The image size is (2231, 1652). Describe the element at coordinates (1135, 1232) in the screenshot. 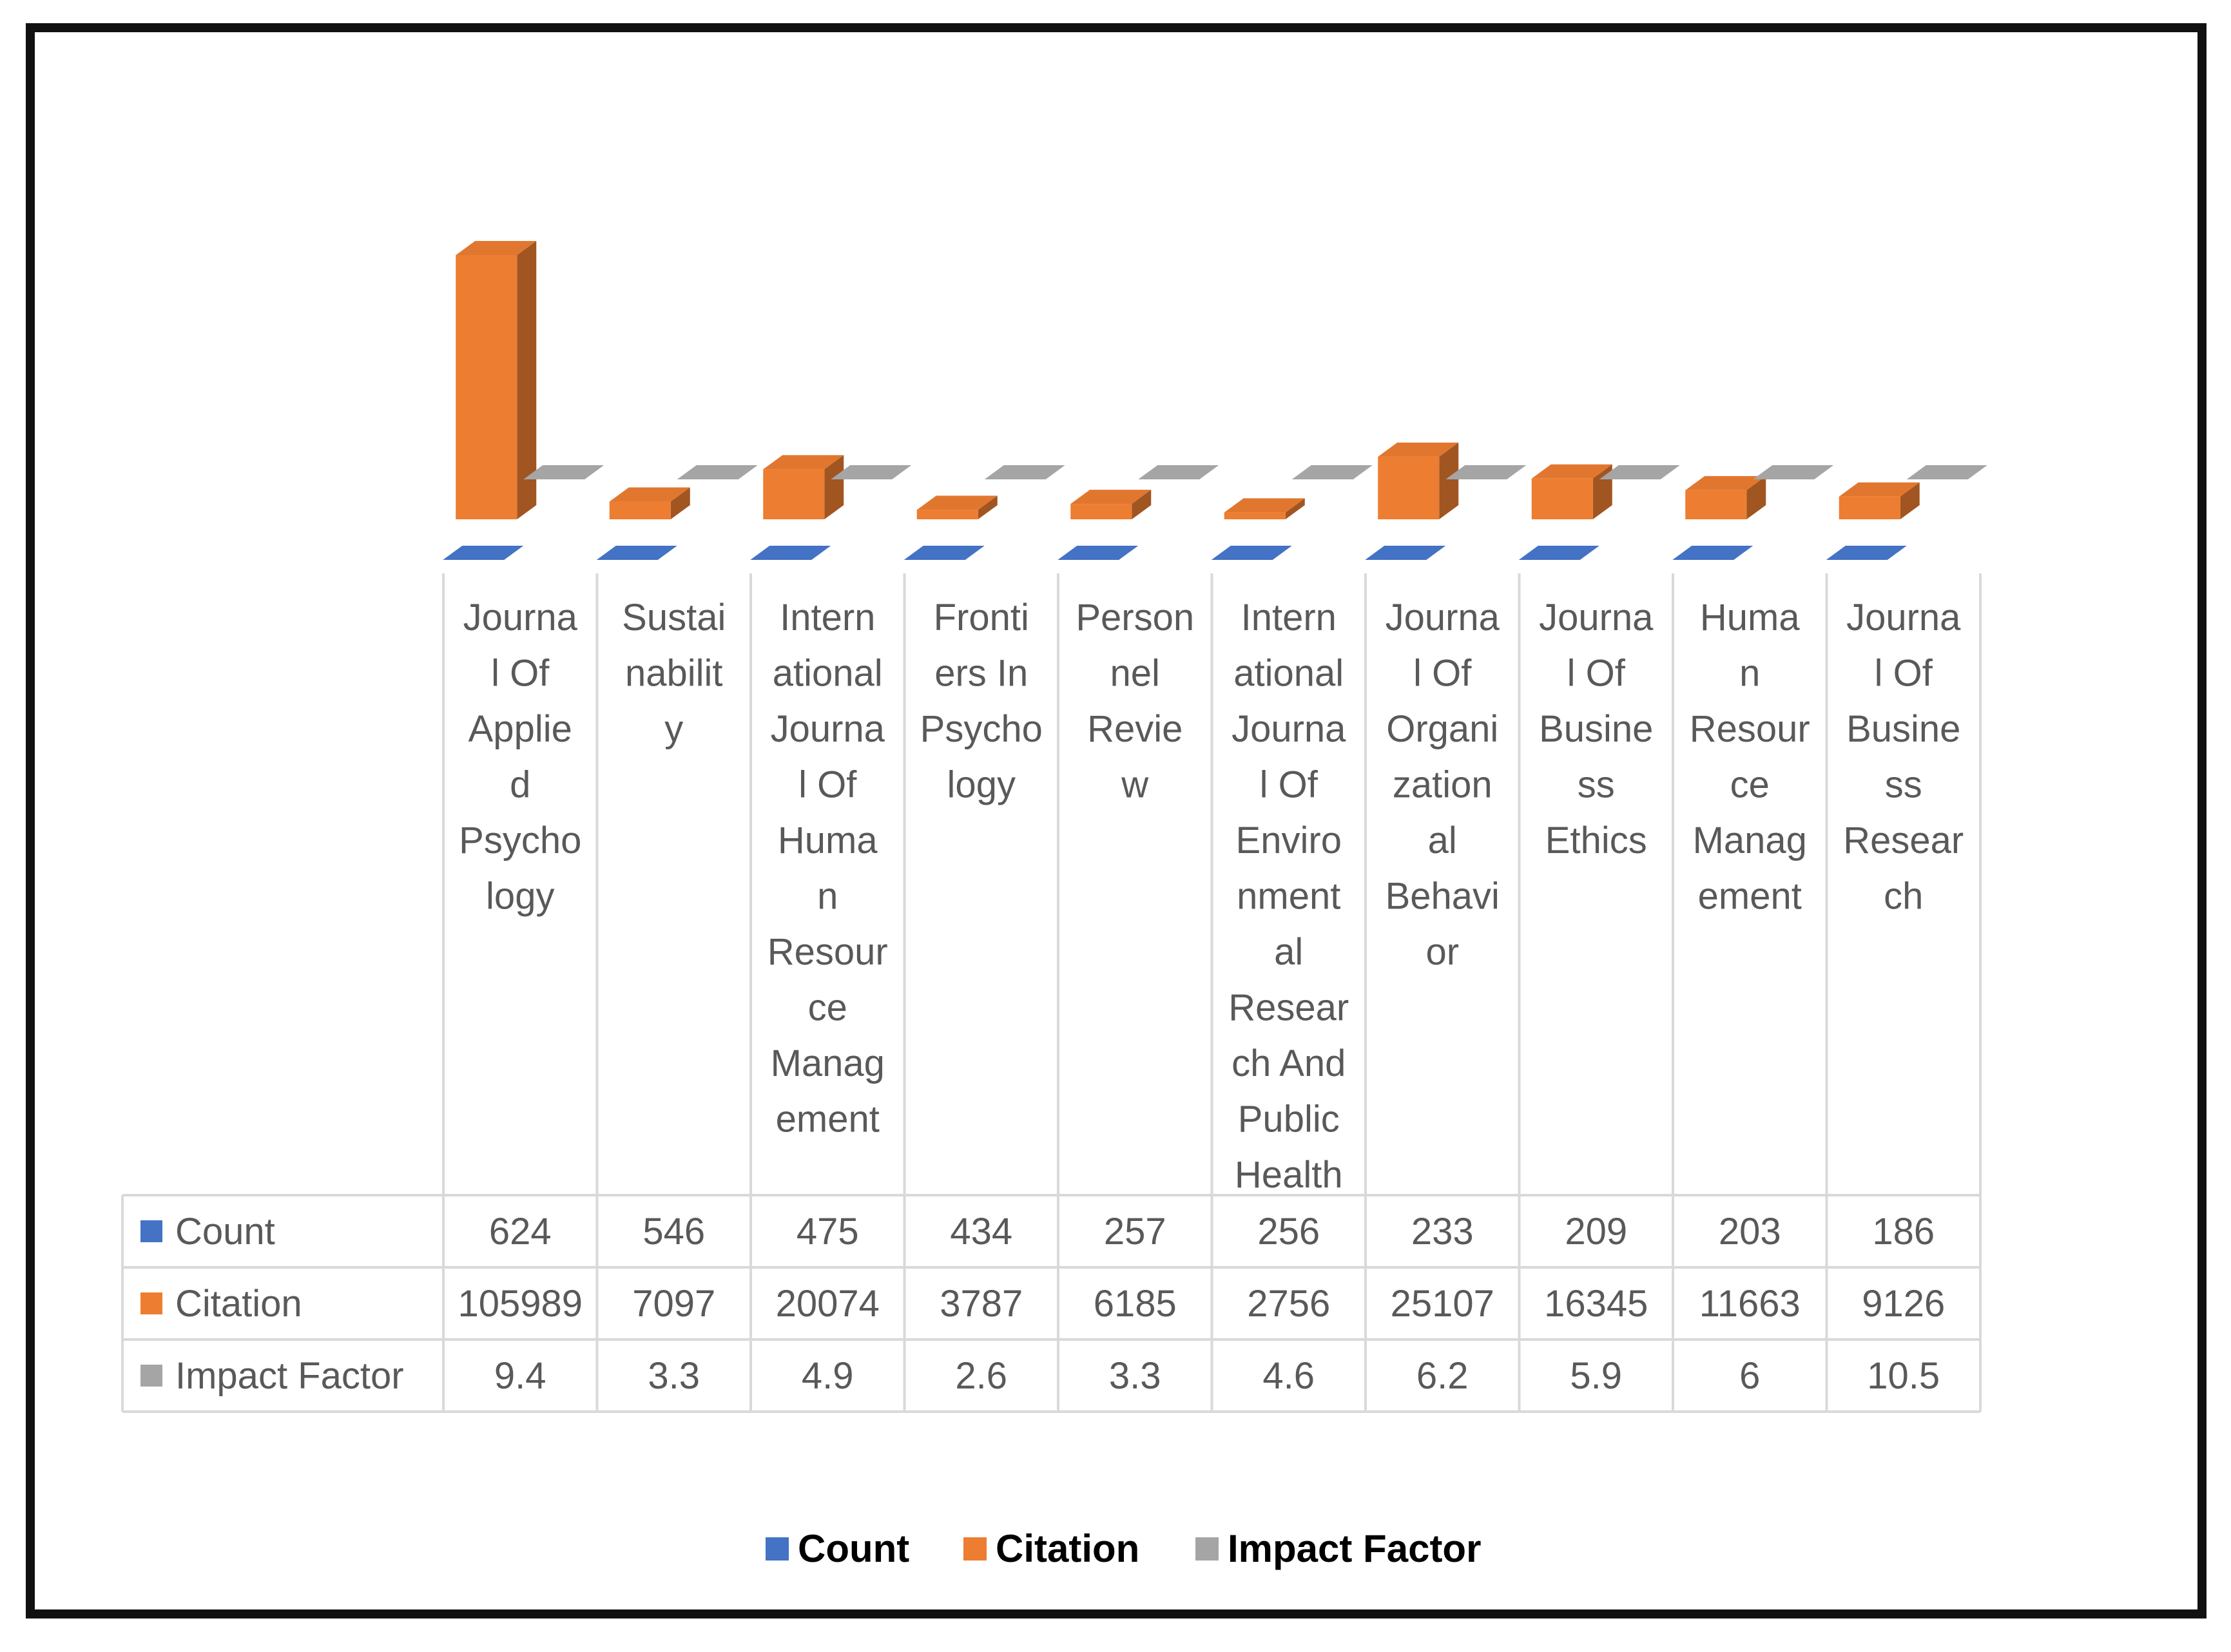

I see `table-cell-value: 257` at that location.